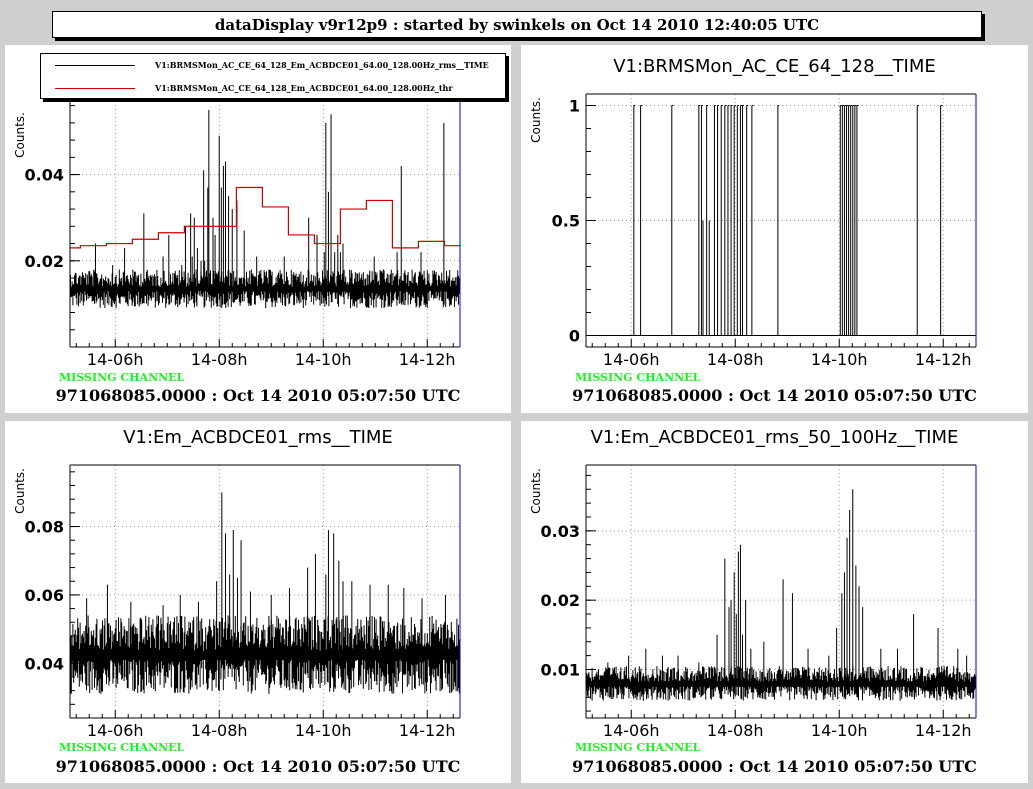  What do you see at coordinates (774, 66) in the screenshot?
I see `chart-title: V1:BRMSMon_AC_CE_64_128__TIME` at bounding box center [774, 66].